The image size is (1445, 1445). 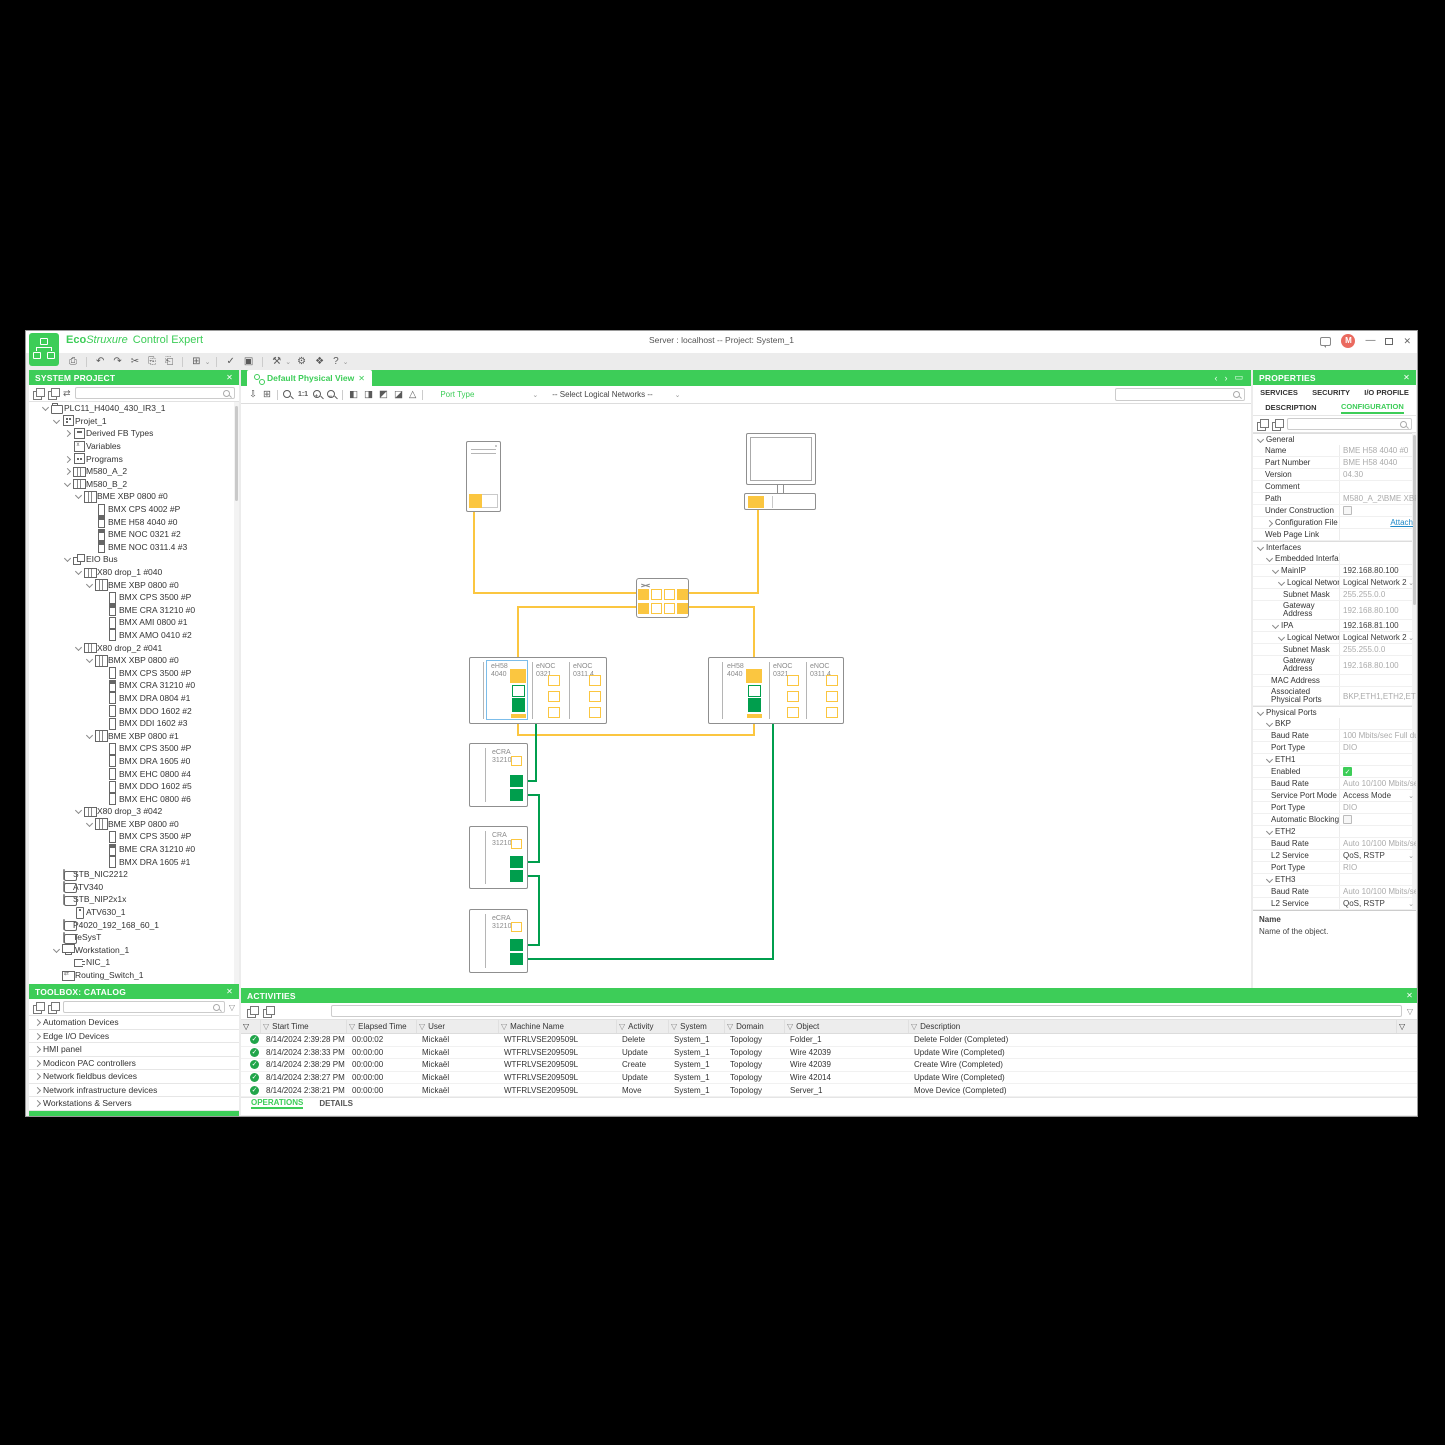 What do you see at coordinates (134, 1077) in the screenshot?
I see `toolbox-category: Network fieldbus devices` at bounding box center [134, 1077].